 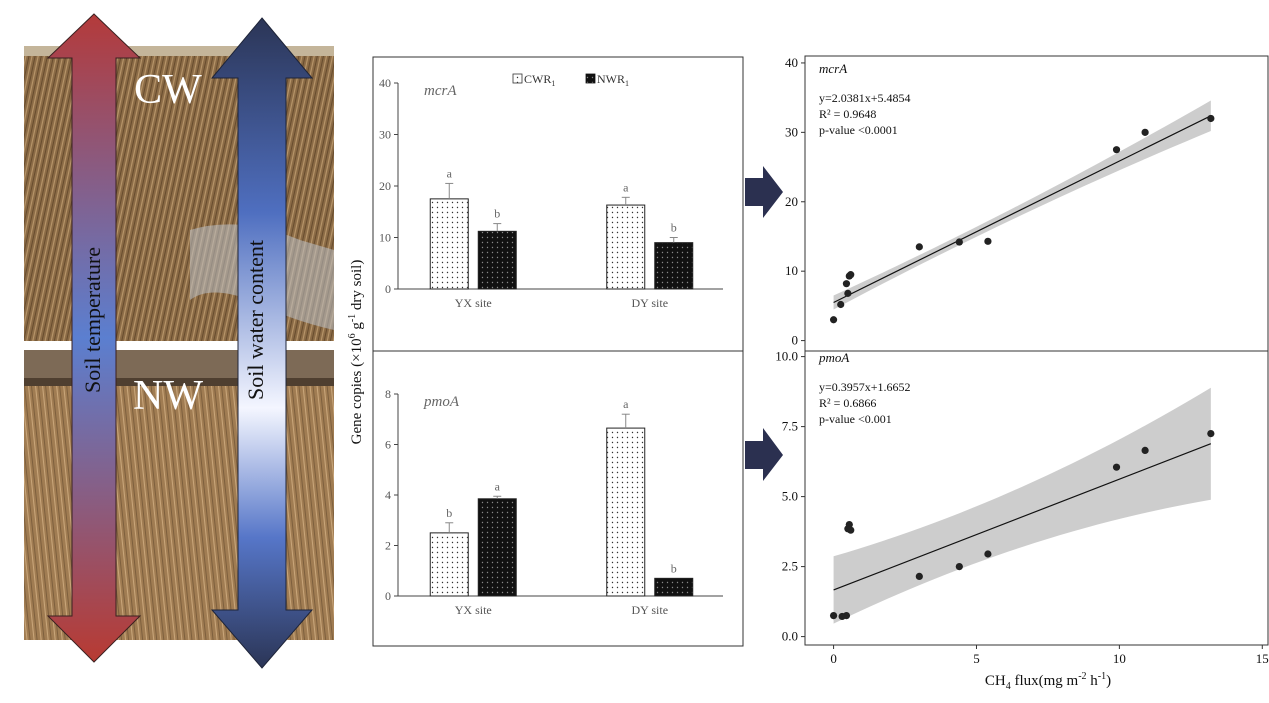 I want to click on soil-water-arrow: Soil water content, so click(x=262, y=343).